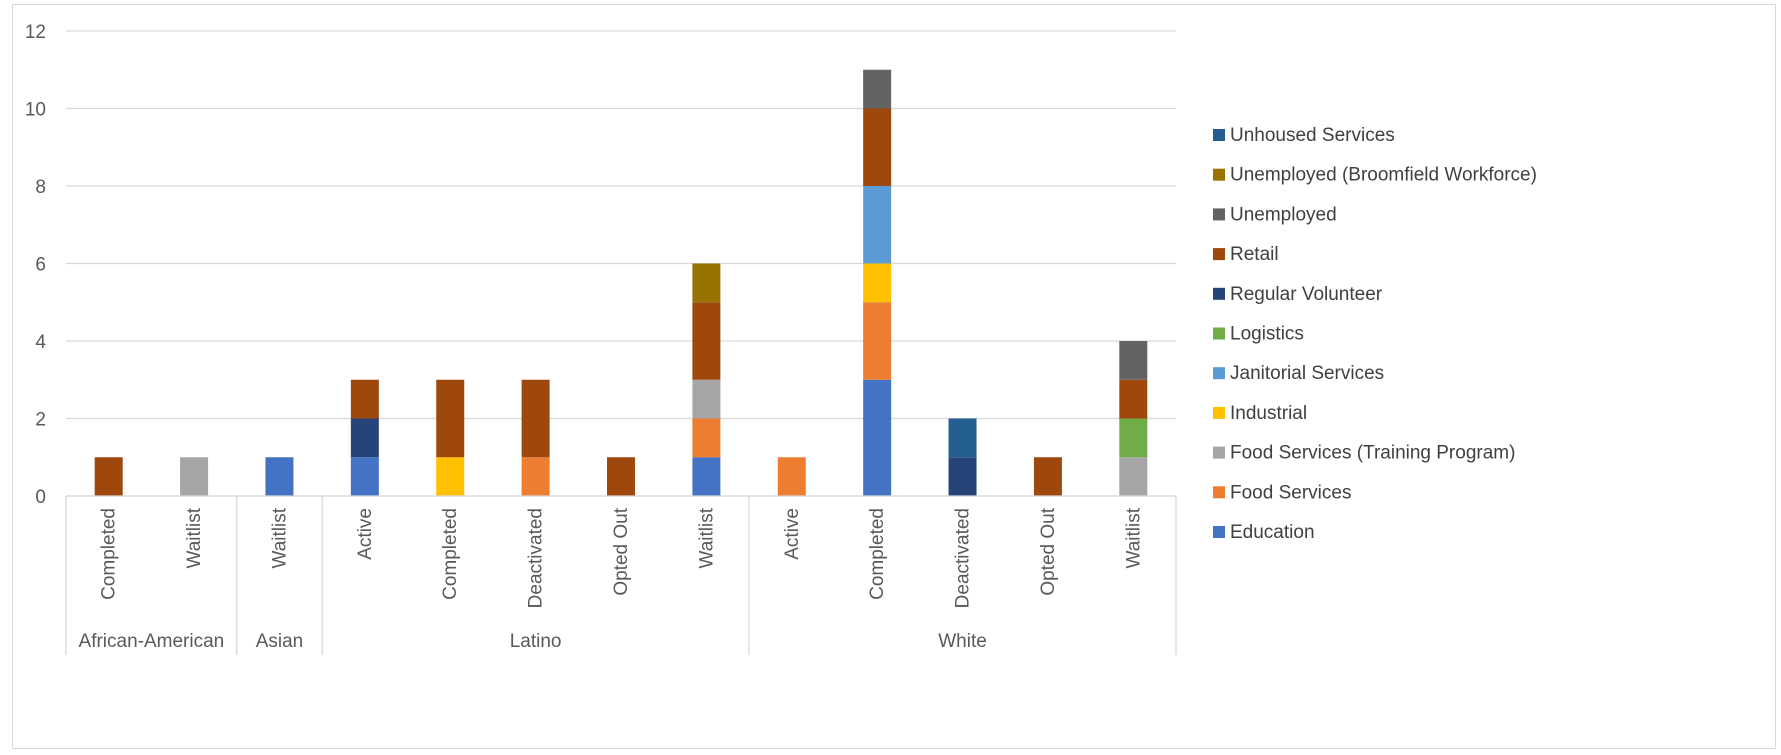 The height and width of the screenshot is (755, 1781). What do you see at coordinates (1307, 373) in the screenshot?
I see `legend-label: Janitorial Services` at bounding box center [1307, 373].